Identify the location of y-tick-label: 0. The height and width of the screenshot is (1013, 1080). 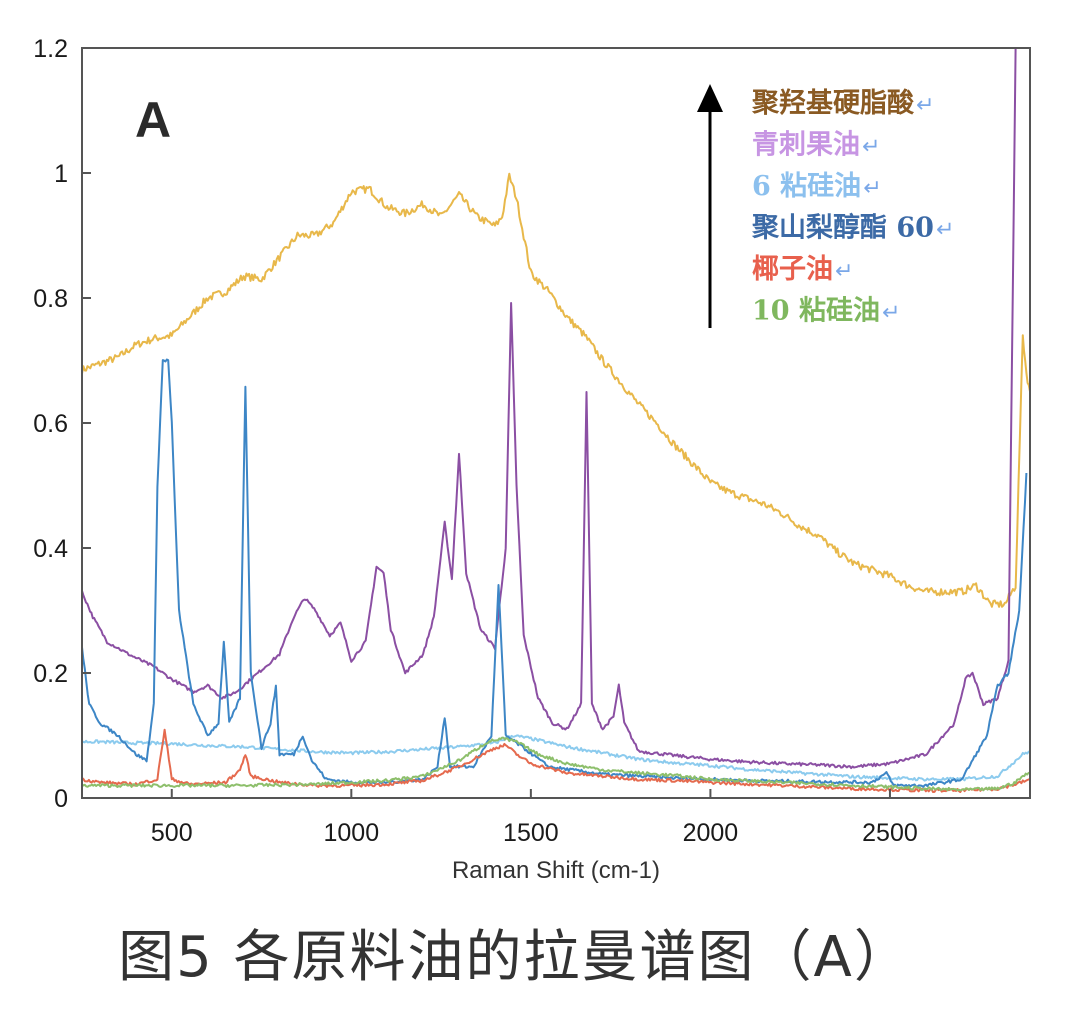
(61, 799).